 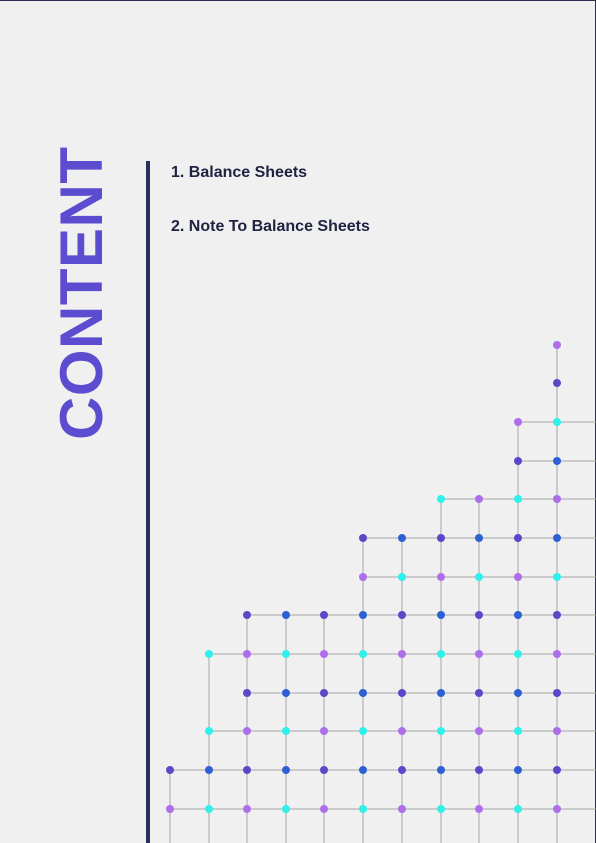 What do you see at coordinates (270, 226) in the screenshot?
I see `toc-item-note-to-balance-sheets: 2. Note To Balance Sheets` at bounding box center [270, 226].